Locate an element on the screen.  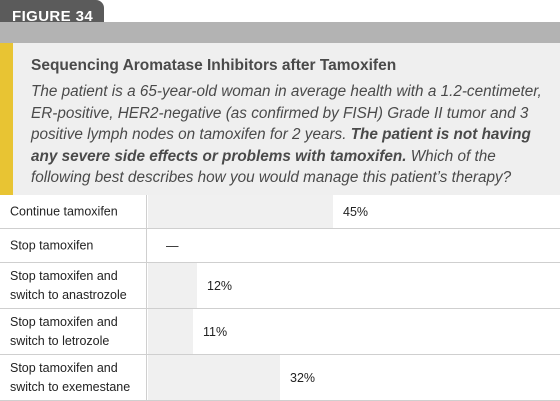
category-cell: Stop tamoxifen and switch to exemestane is located at coordinates (73, 377).